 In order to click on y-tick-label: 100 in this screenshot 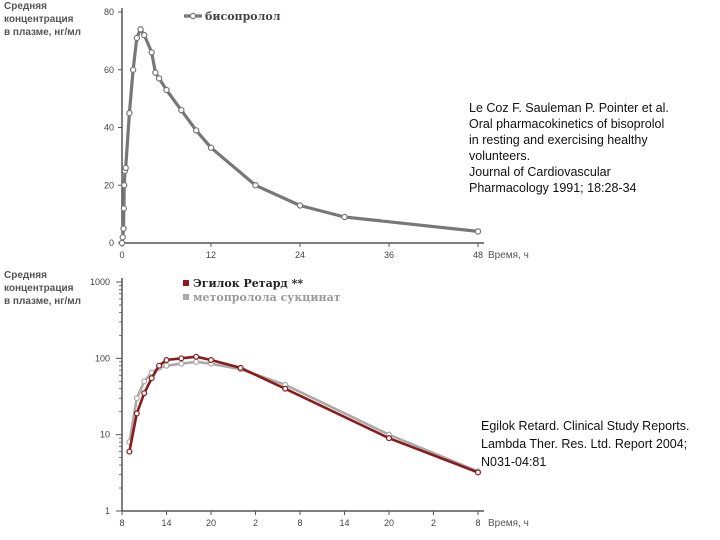, I will do `click(102, 358)`.